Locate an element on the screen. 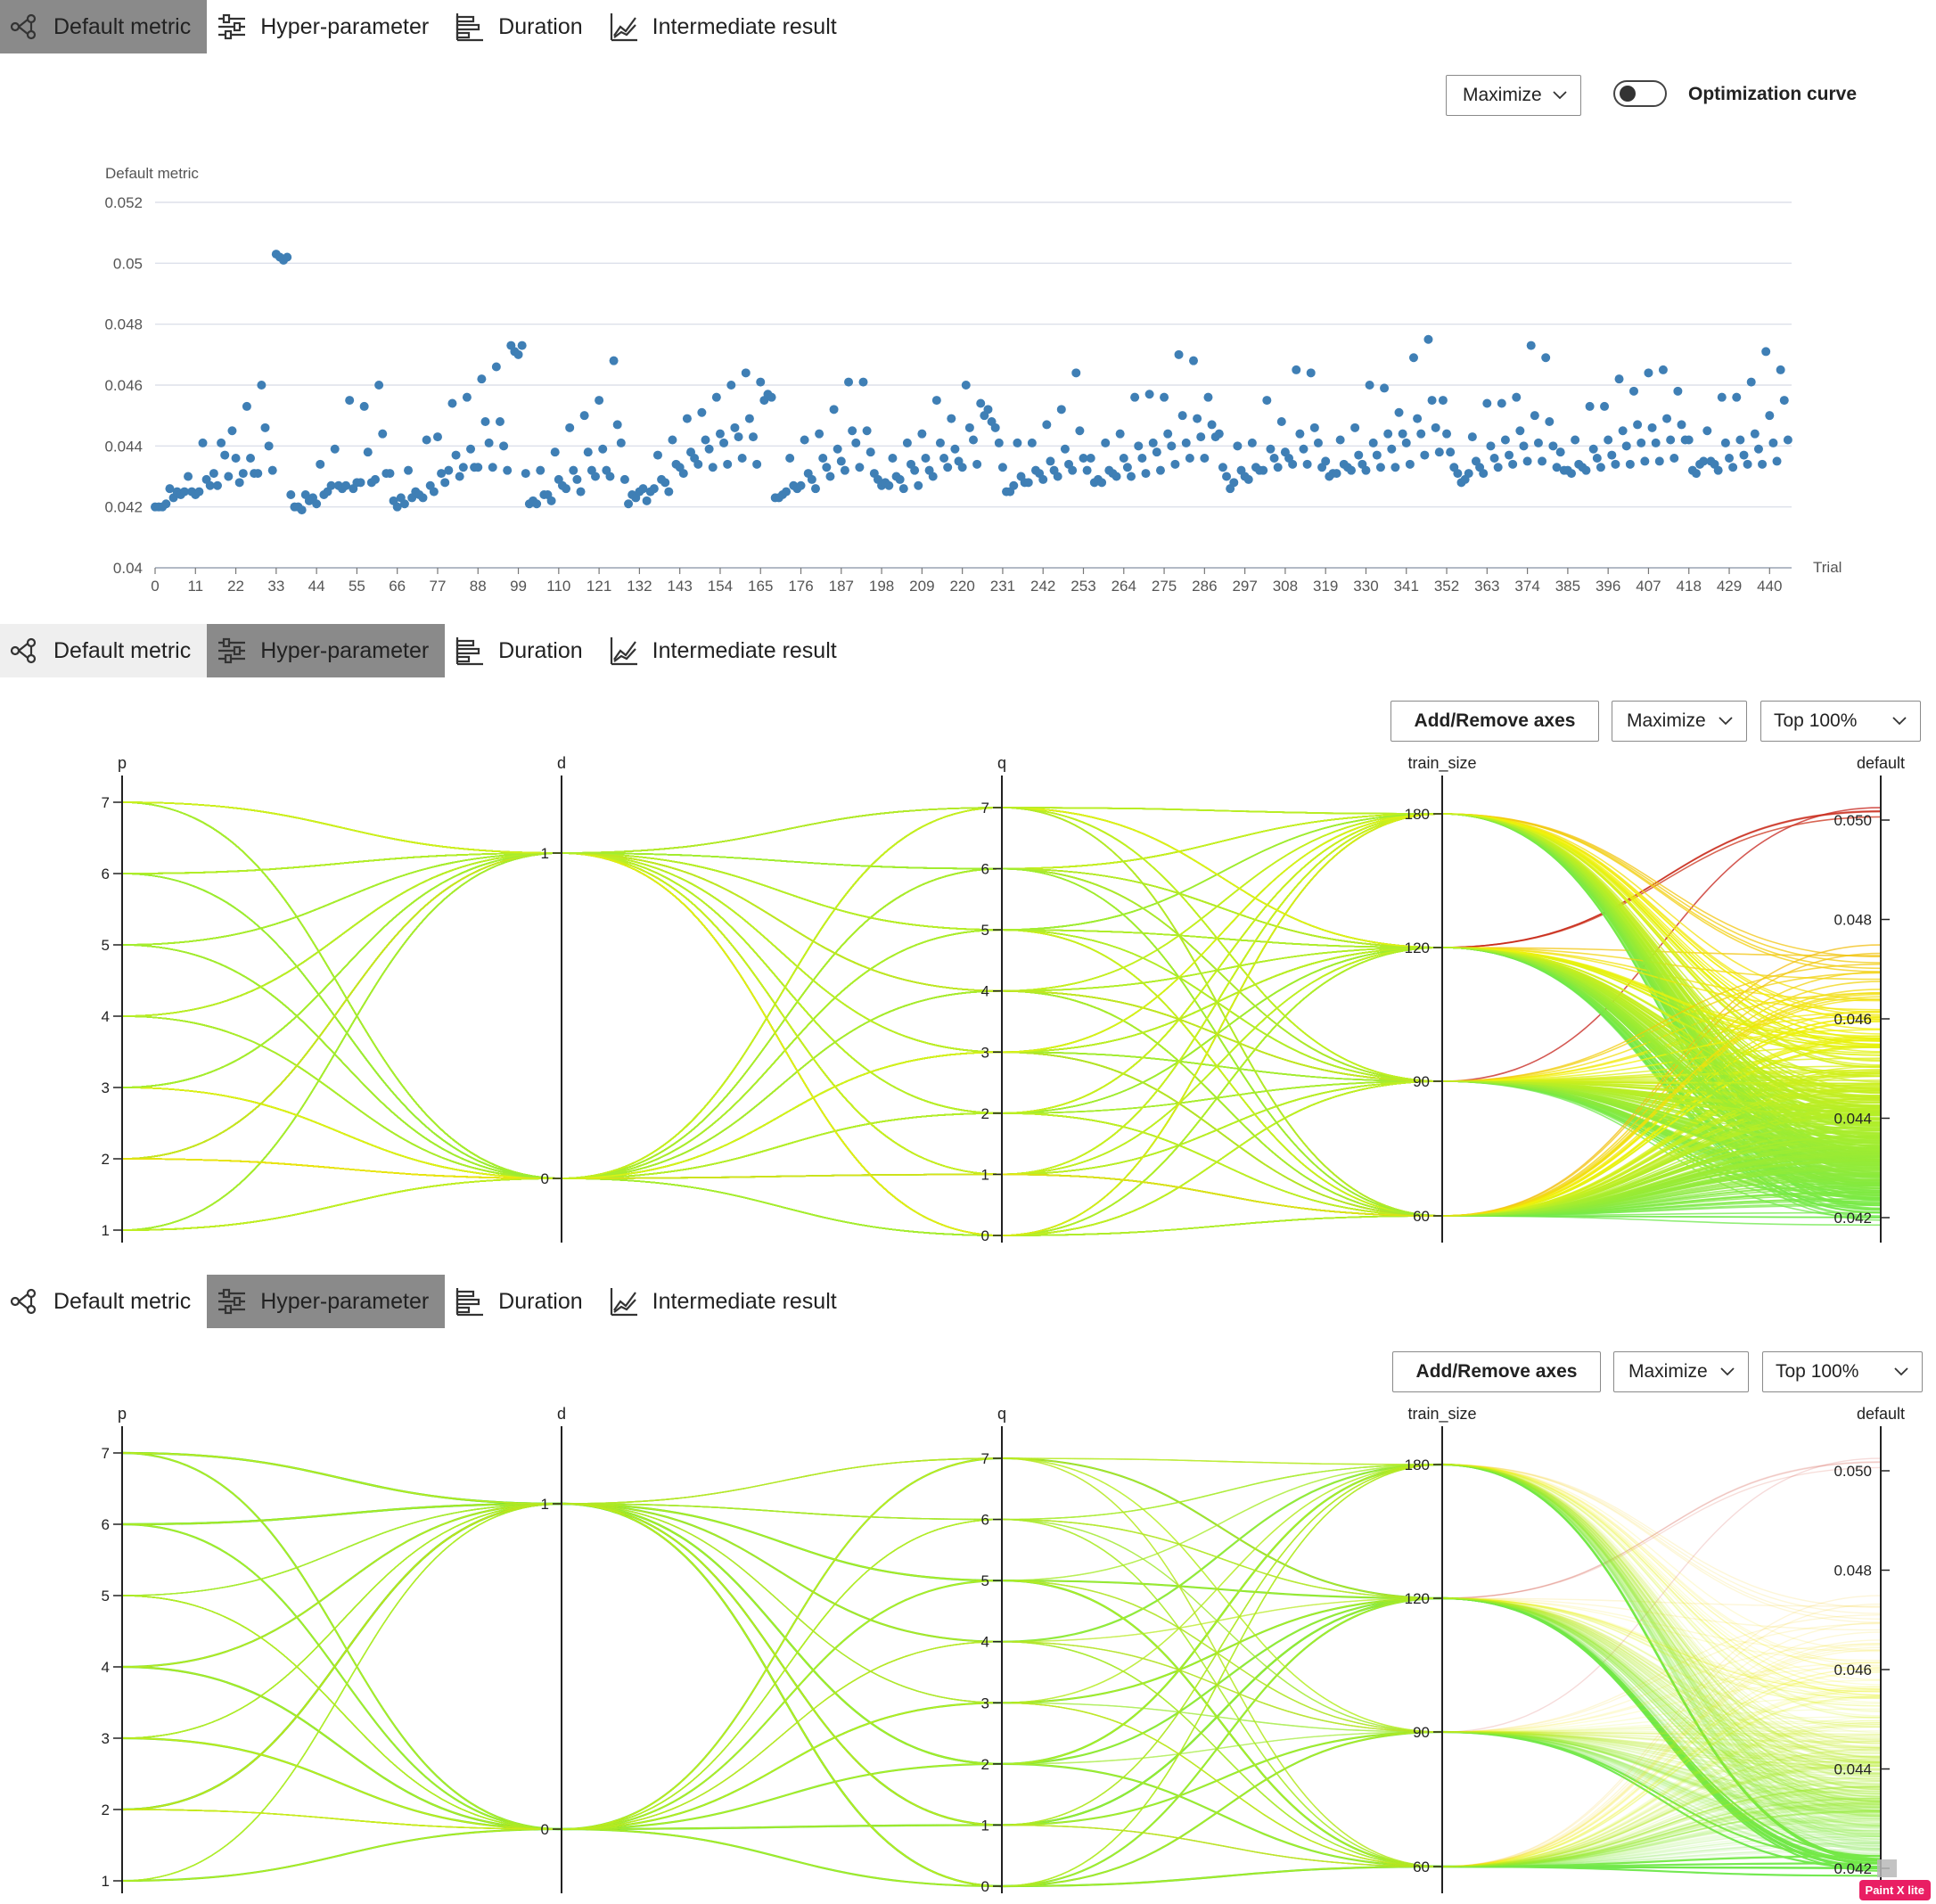 The height and width of the screenshot is (1904, 1936). tab-label: Duration is located at coordinates (540, 1301).